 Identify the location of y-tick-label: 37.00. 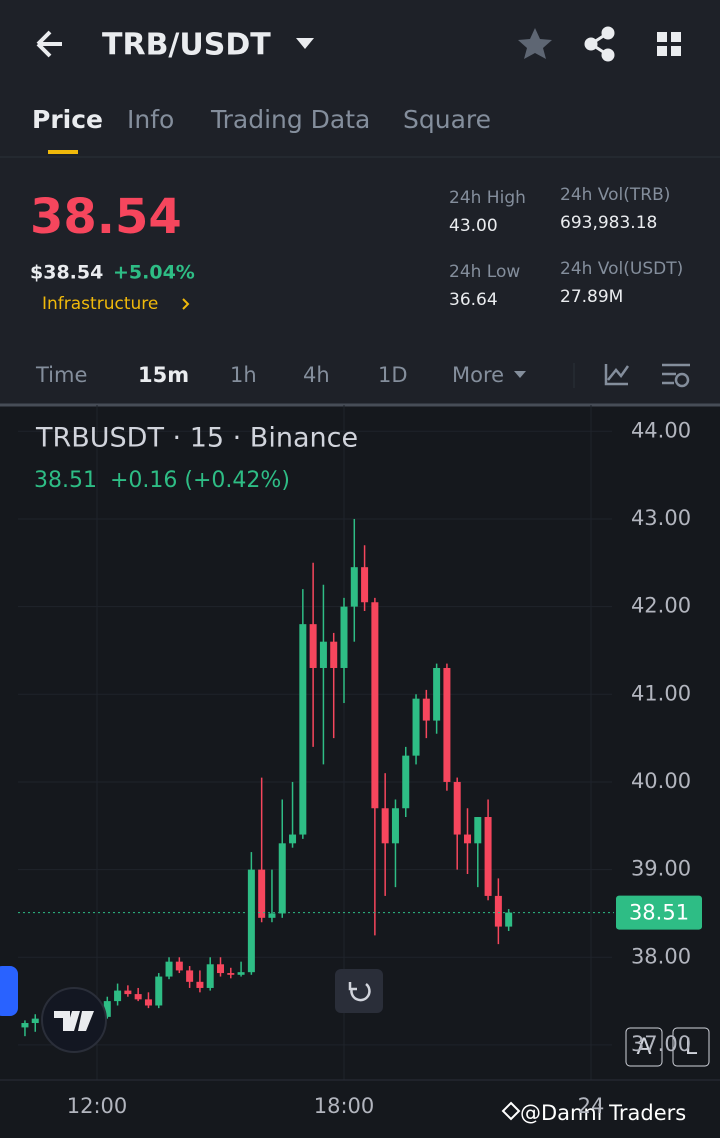
(661, 1044).